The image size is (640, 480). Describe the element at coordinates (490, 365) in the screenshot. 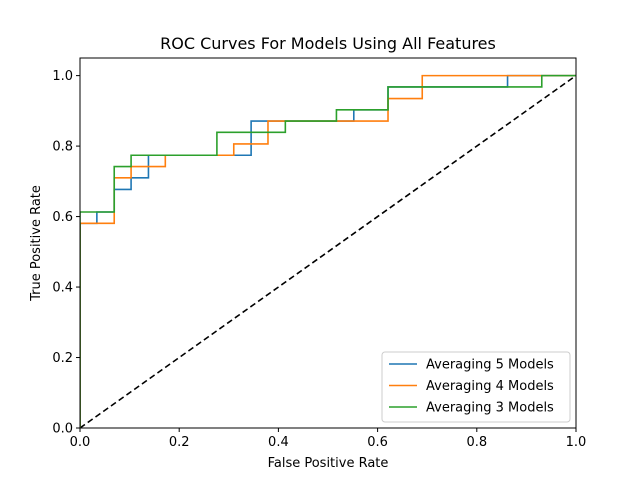

I see `legend-label: Averaging 5 Models` at that location.